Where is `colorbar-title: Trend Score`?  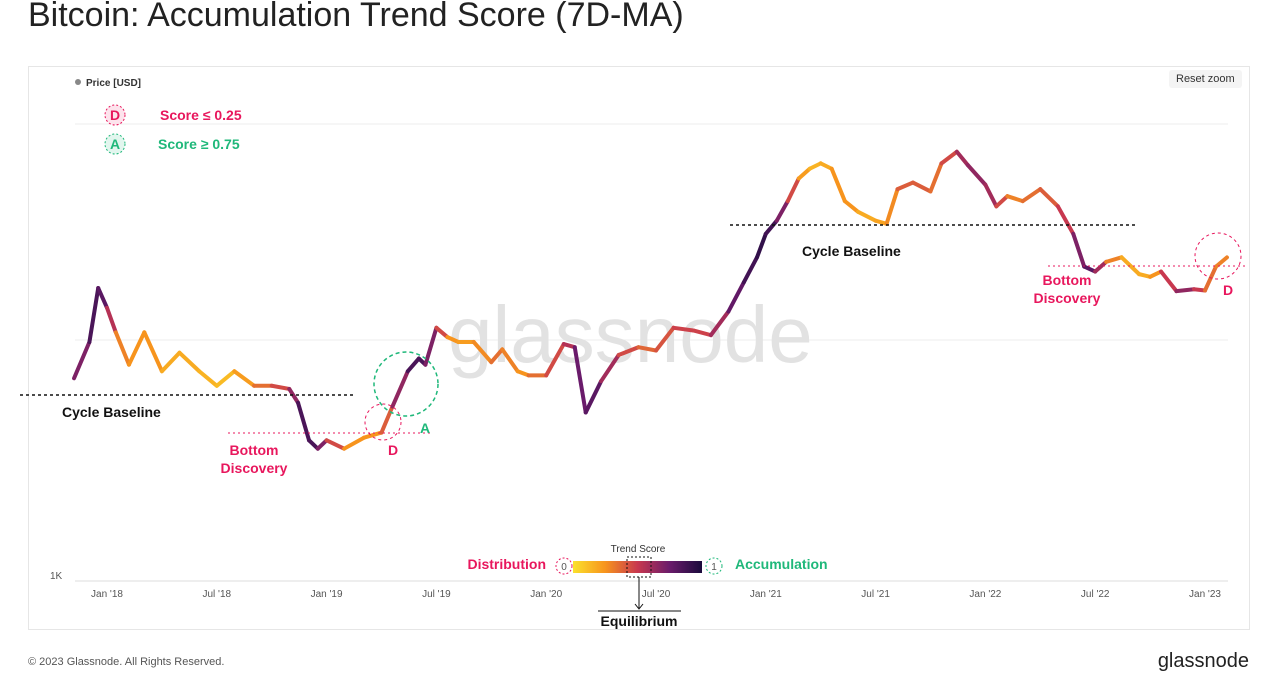 colorbar-title: Trend Score is located at coordinates (638, 549).